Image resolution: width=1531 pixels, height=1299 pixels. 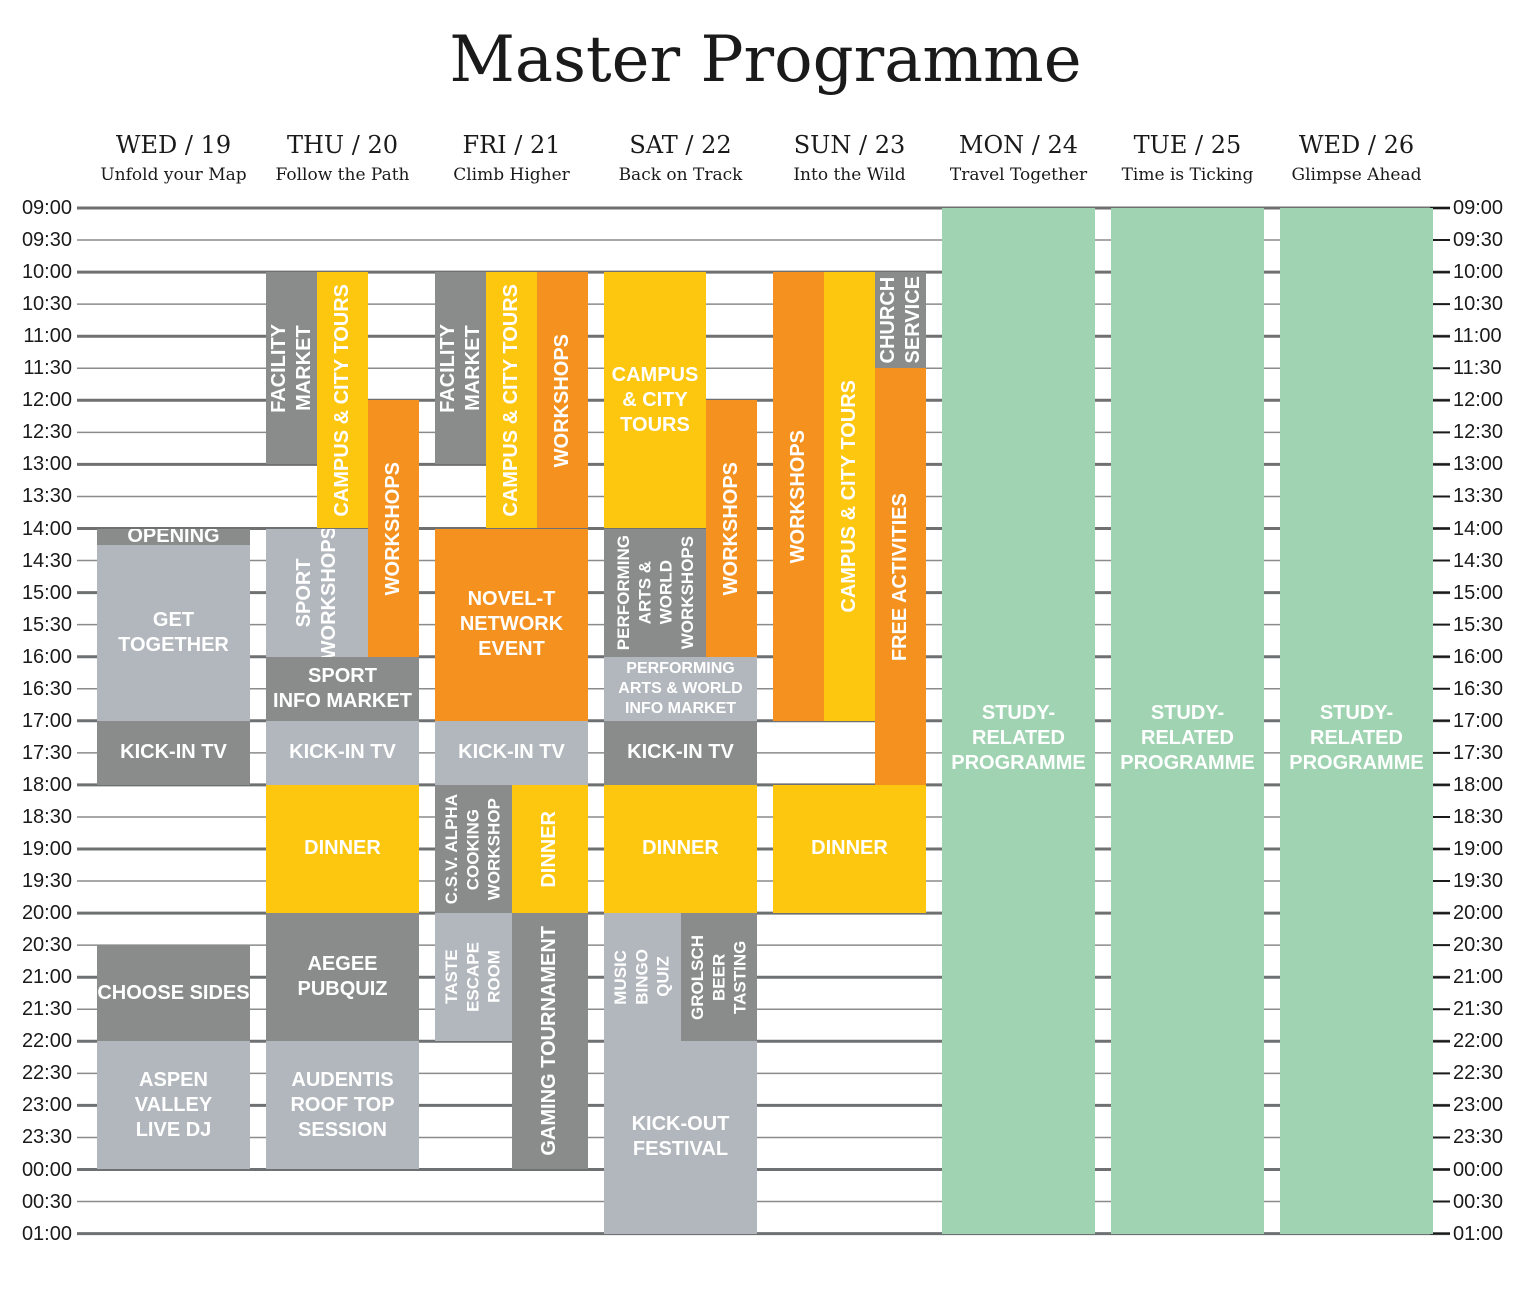 I want to click on event-block: SPORT INFO MARKET, so click(x=342, y=688).